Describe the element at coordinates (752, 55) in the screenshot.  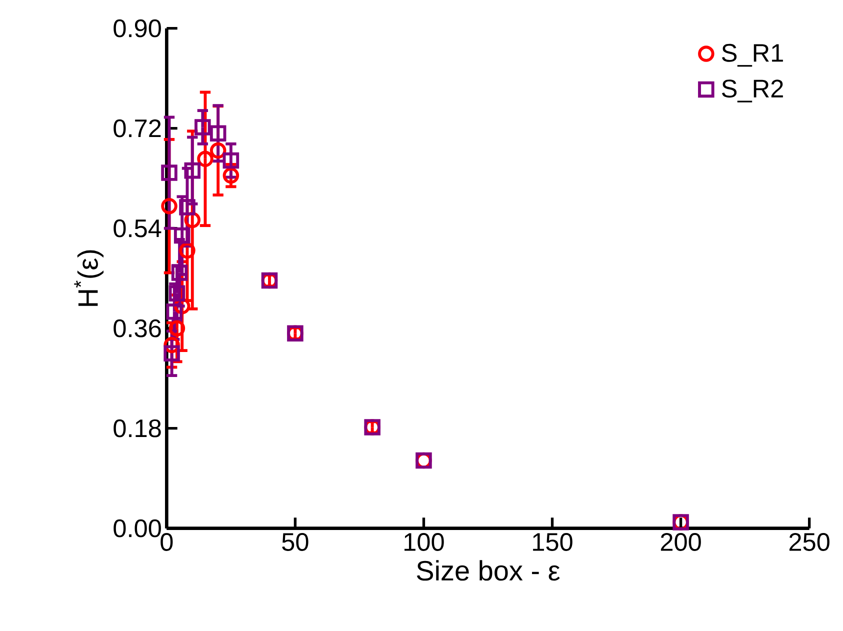
I see `legend-label: S_R1` at that location.